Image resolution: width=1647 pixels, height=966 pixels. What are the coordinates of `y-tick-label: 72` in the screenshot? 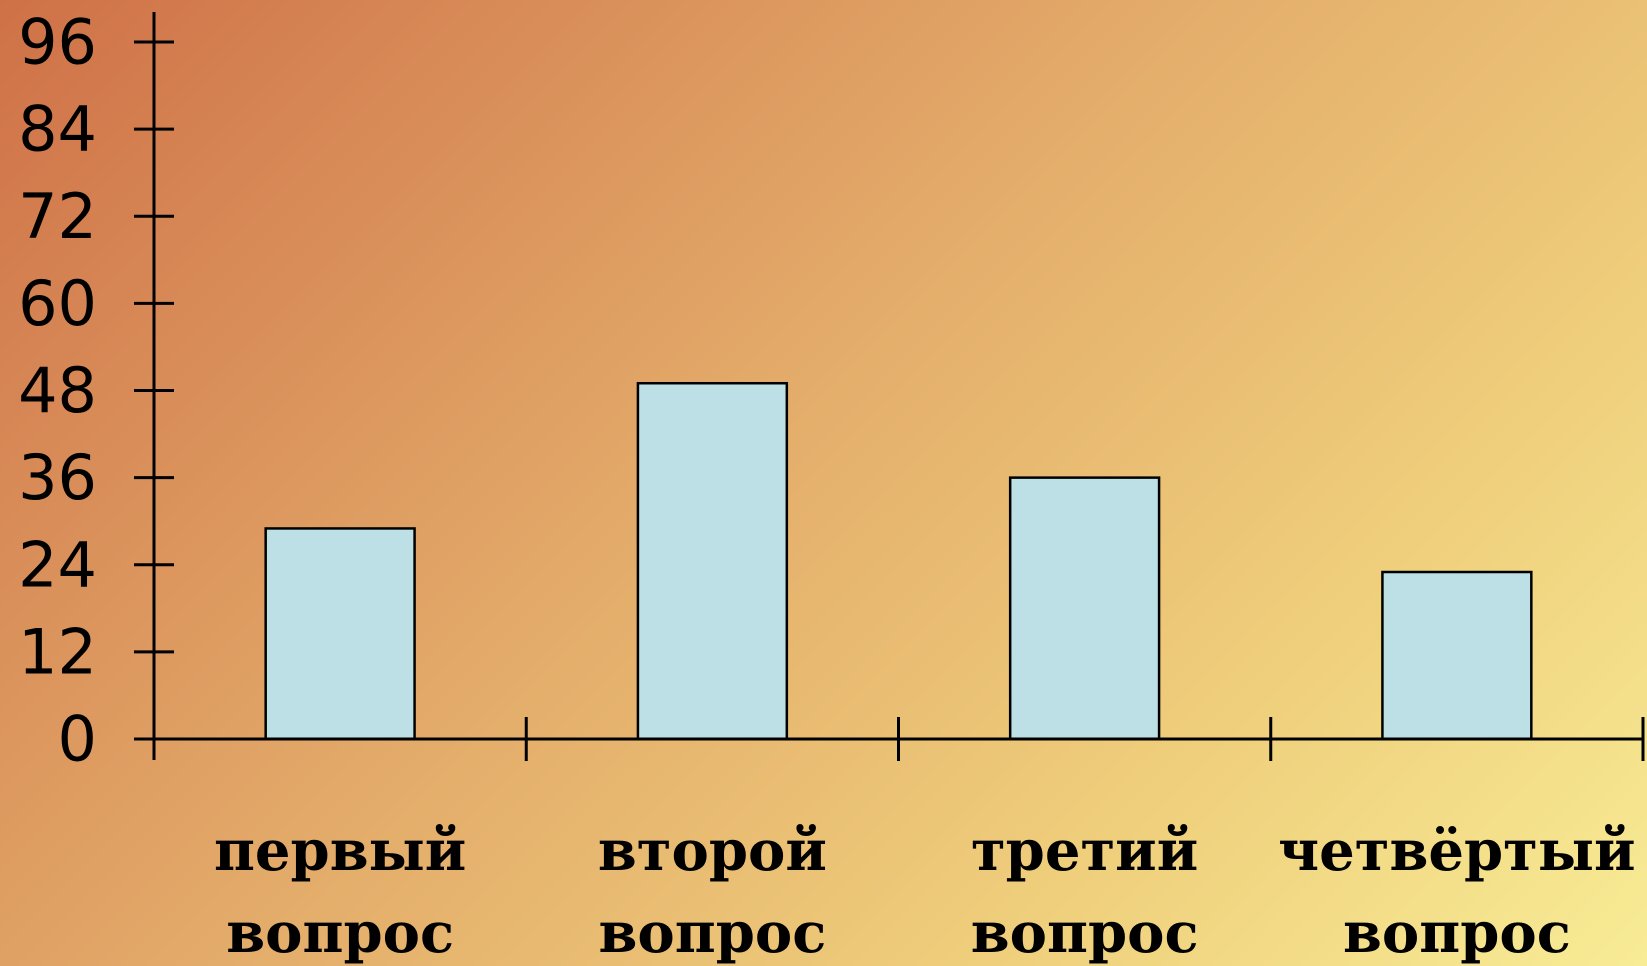 It's located at (57, 216).